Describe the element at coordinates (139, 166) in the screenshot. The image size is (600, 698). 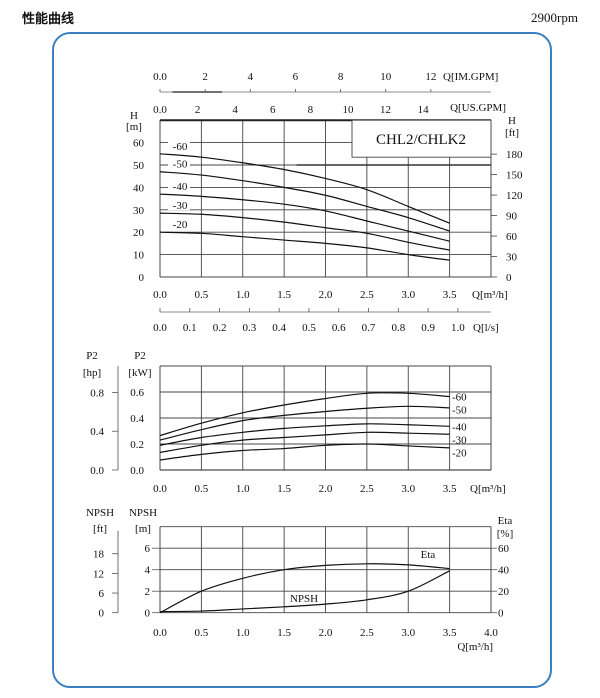
I see `y-tick-label-left: 50` at that location.